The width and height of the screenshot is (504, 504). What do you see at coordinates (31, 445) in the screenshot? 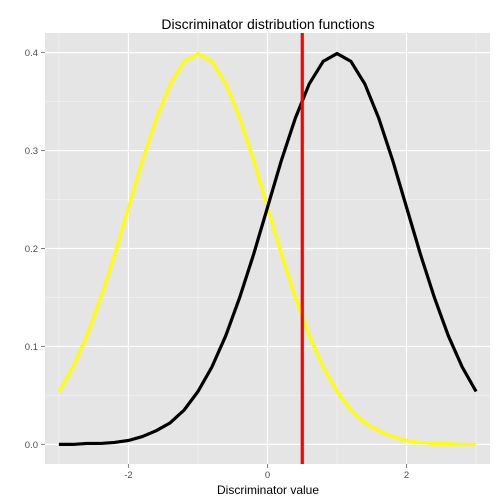
I see `y-tick-label: 0.0` at bounding box center [31, 445].